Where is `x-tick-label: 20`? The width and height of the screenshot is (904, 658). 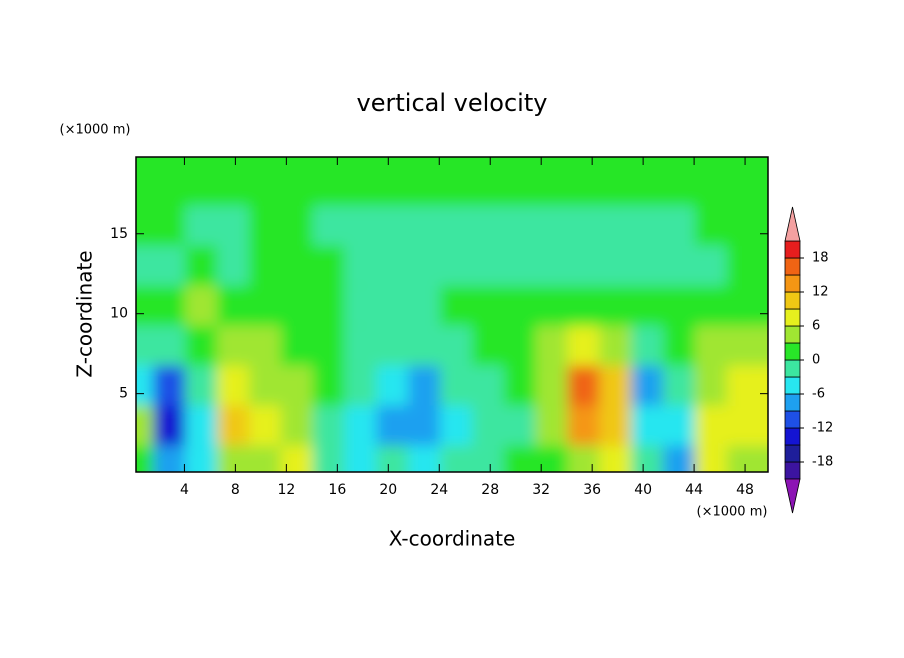
x-tick-label: 20 is located at coordinates (388, 490).